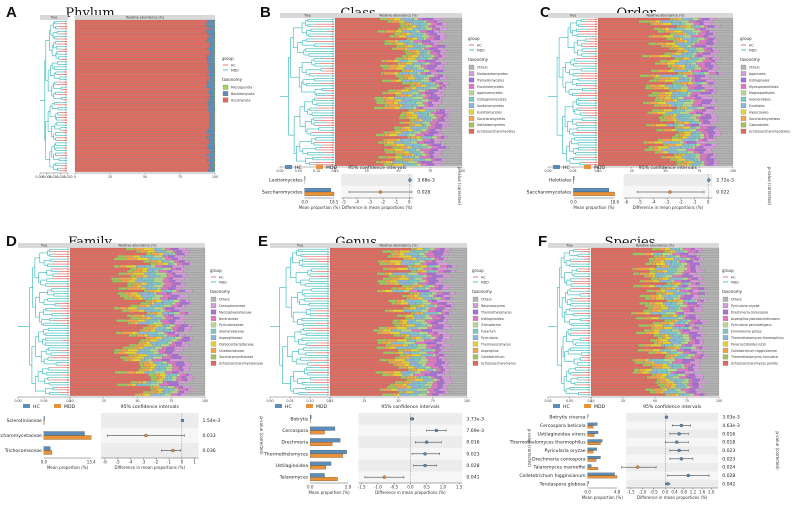 This screenshot has width=795, height=510. What do you see at coordinates (310, 487) in the screenshot?
I see `mean-axis-min: 0.0` at bounding box center [310, 487].